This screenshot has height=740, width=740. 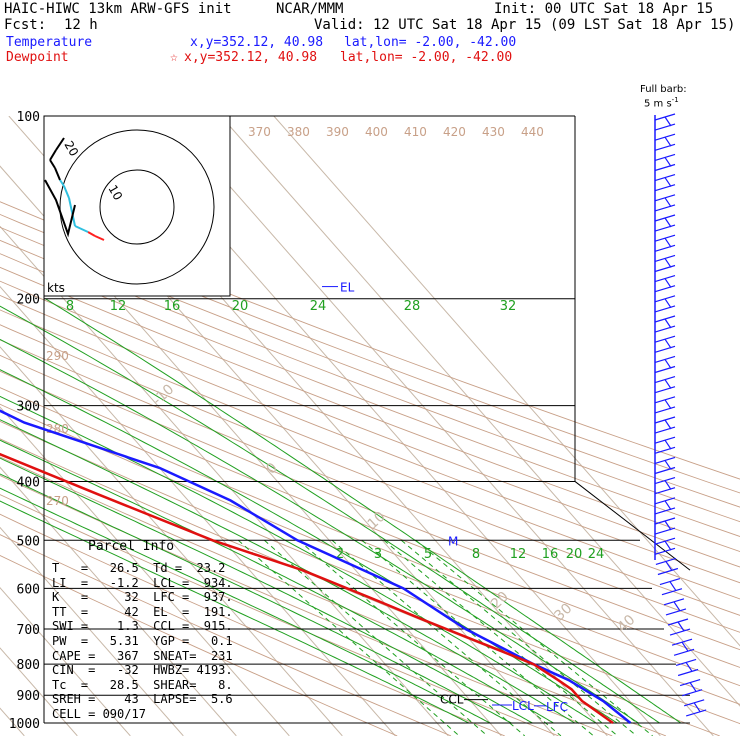 What do you see at coordinates (142, 670) in the screenshot?
I see `parcel-info-row: CIN = -32 HWBZ= 4193.` at bounding box center [142, 670].